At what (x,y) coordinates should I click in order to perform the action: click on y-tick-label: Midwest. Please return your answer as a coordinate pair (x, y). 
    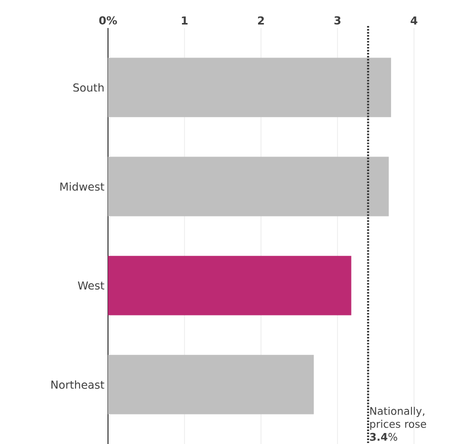
    Looking at the image, I should click on (82, 186).